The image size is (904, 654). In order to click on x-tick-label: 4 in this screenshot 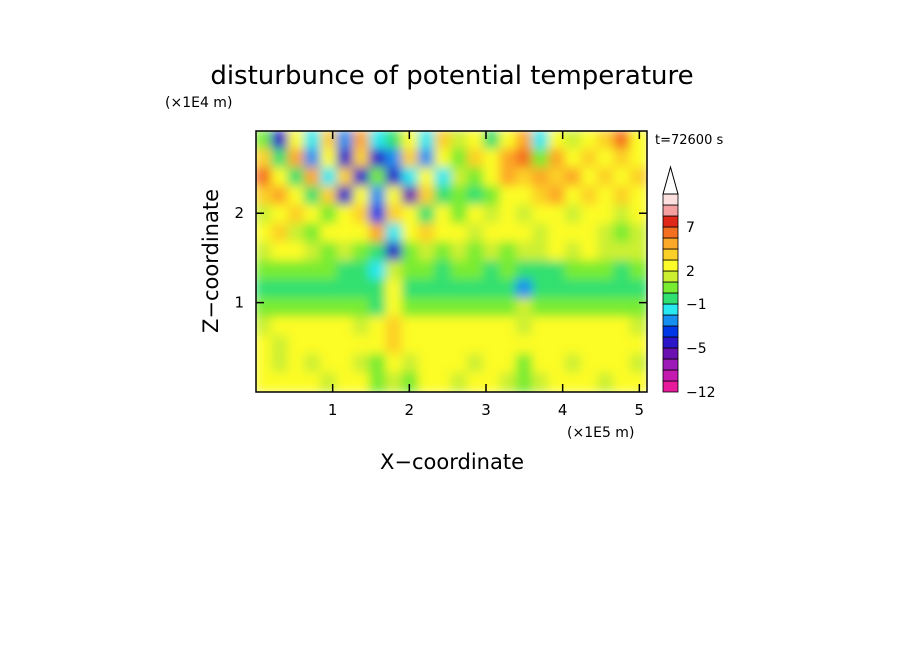, I will do `click(563, 410)`.